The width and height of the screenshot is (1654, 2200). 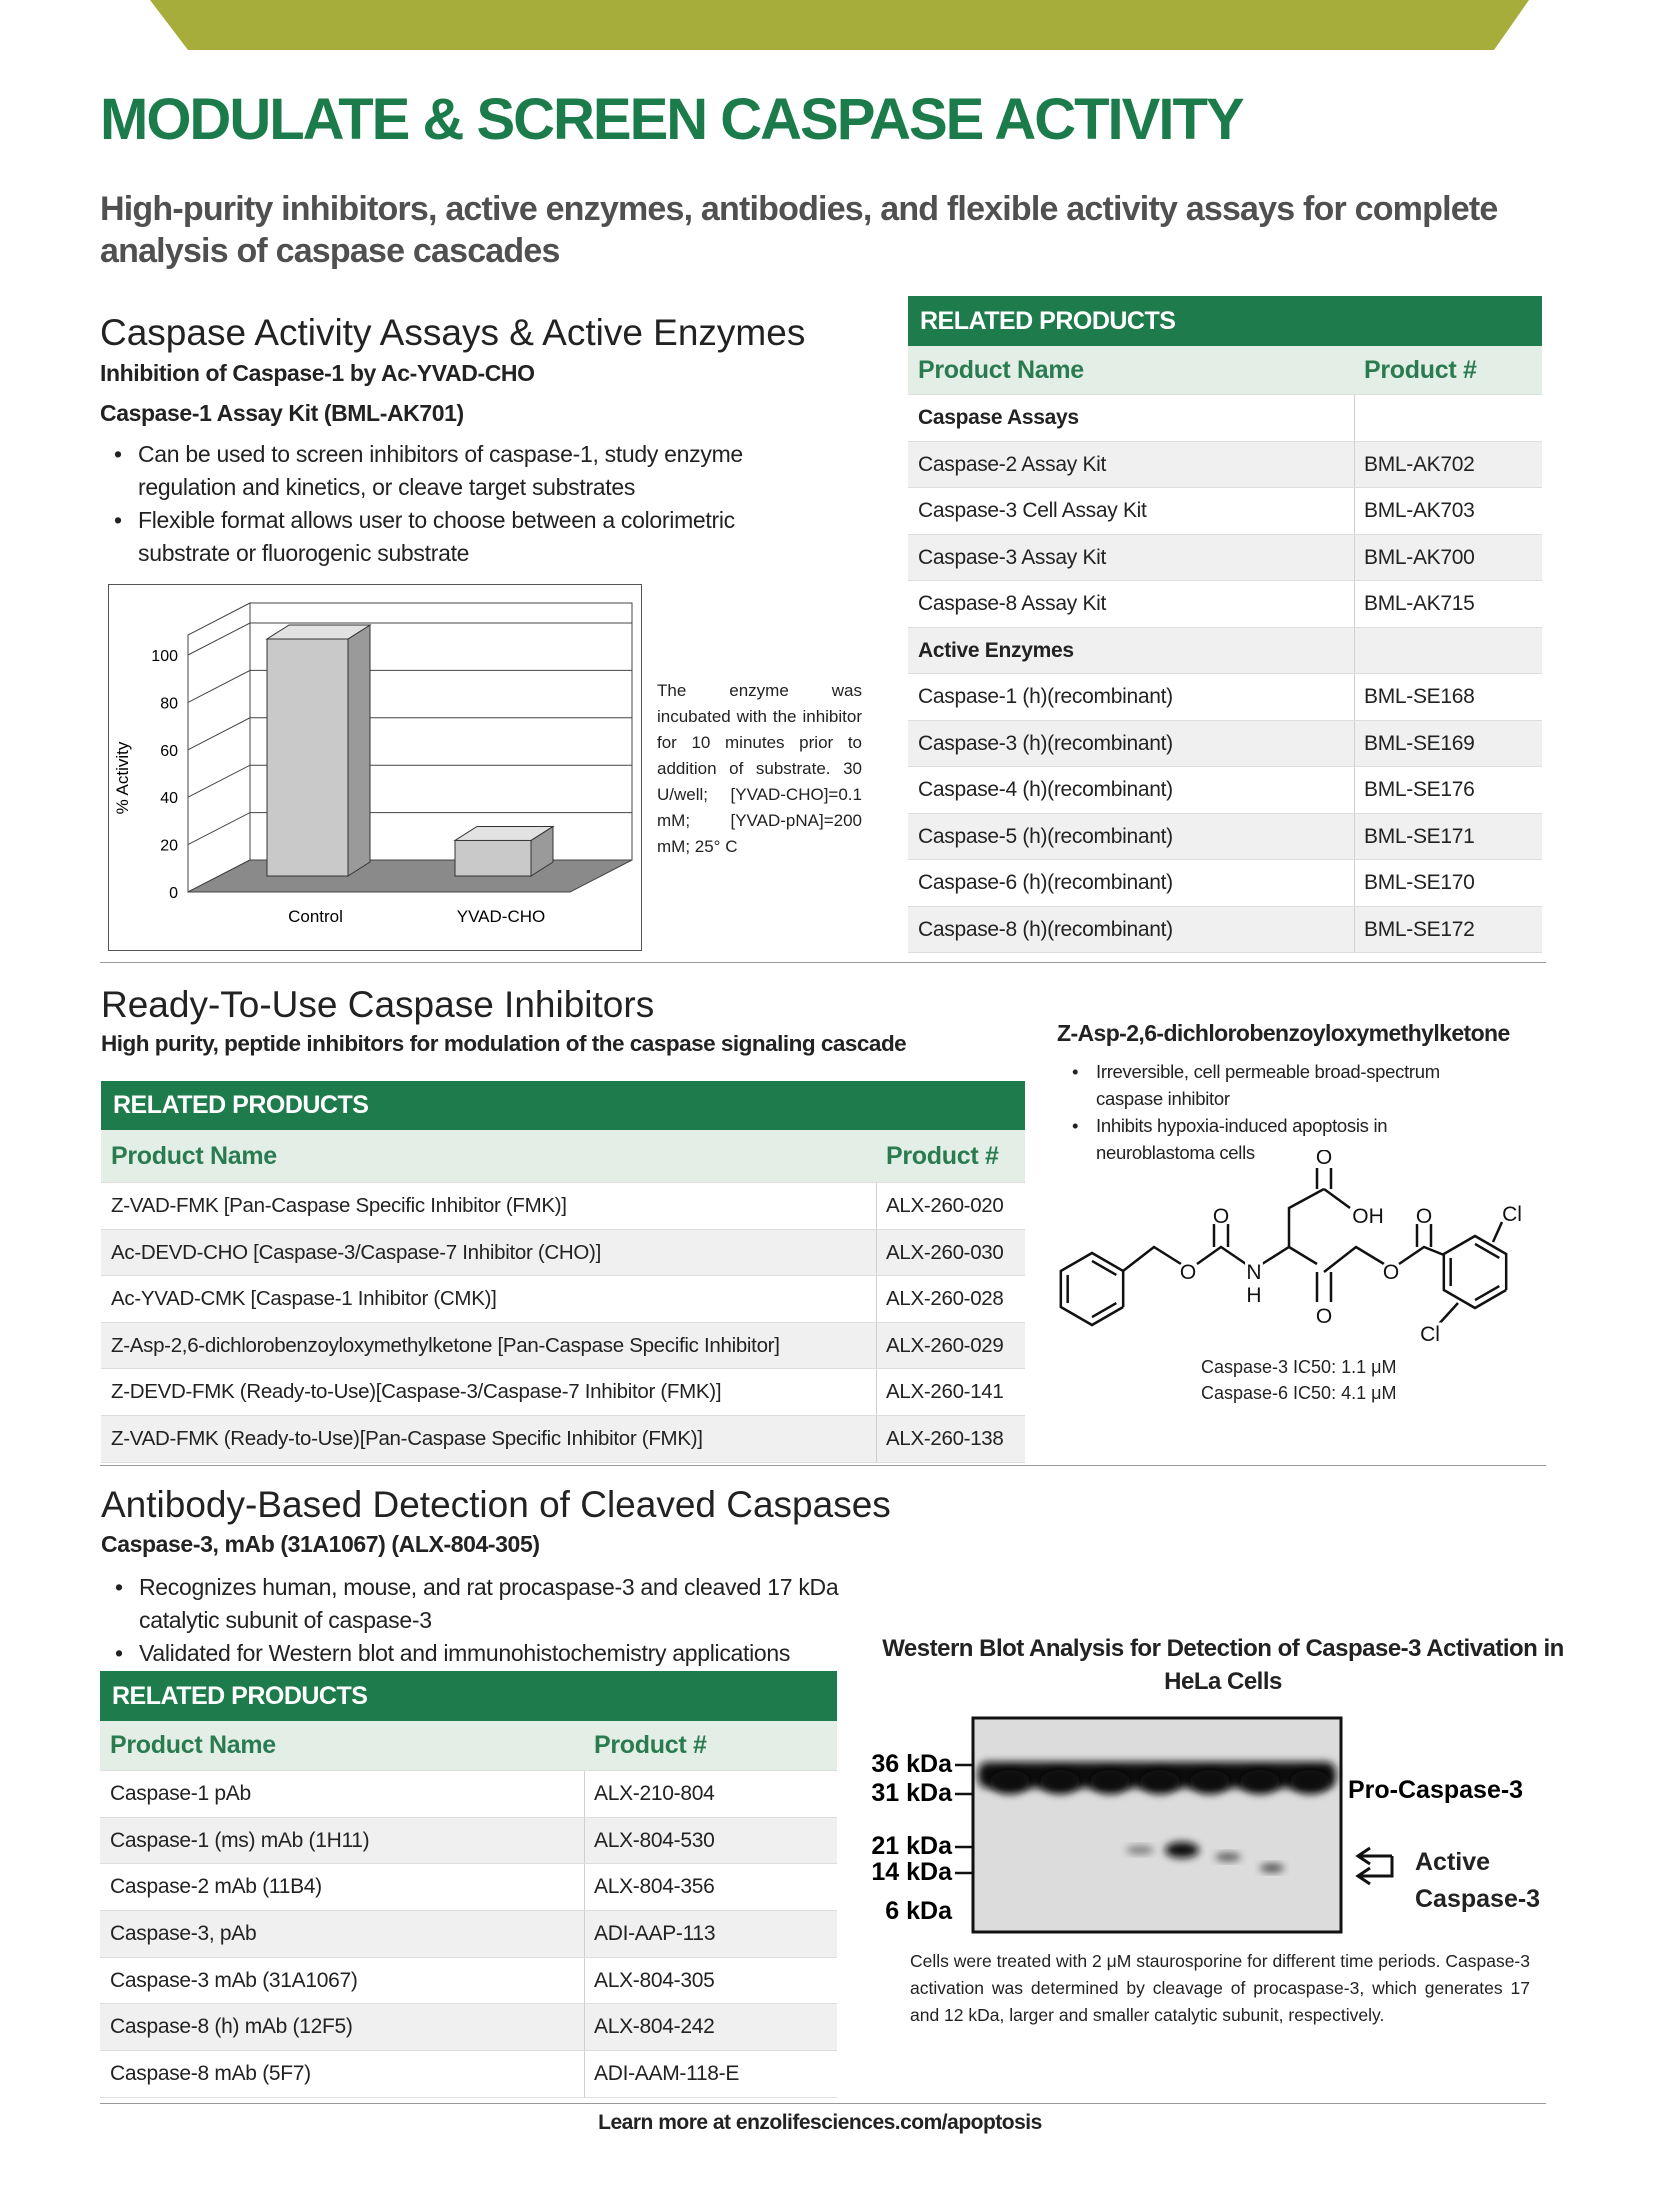 I want to click on table-row: Caspase-4 (h)(recombinant) BML-SE176, so click(x=1225, y=790).